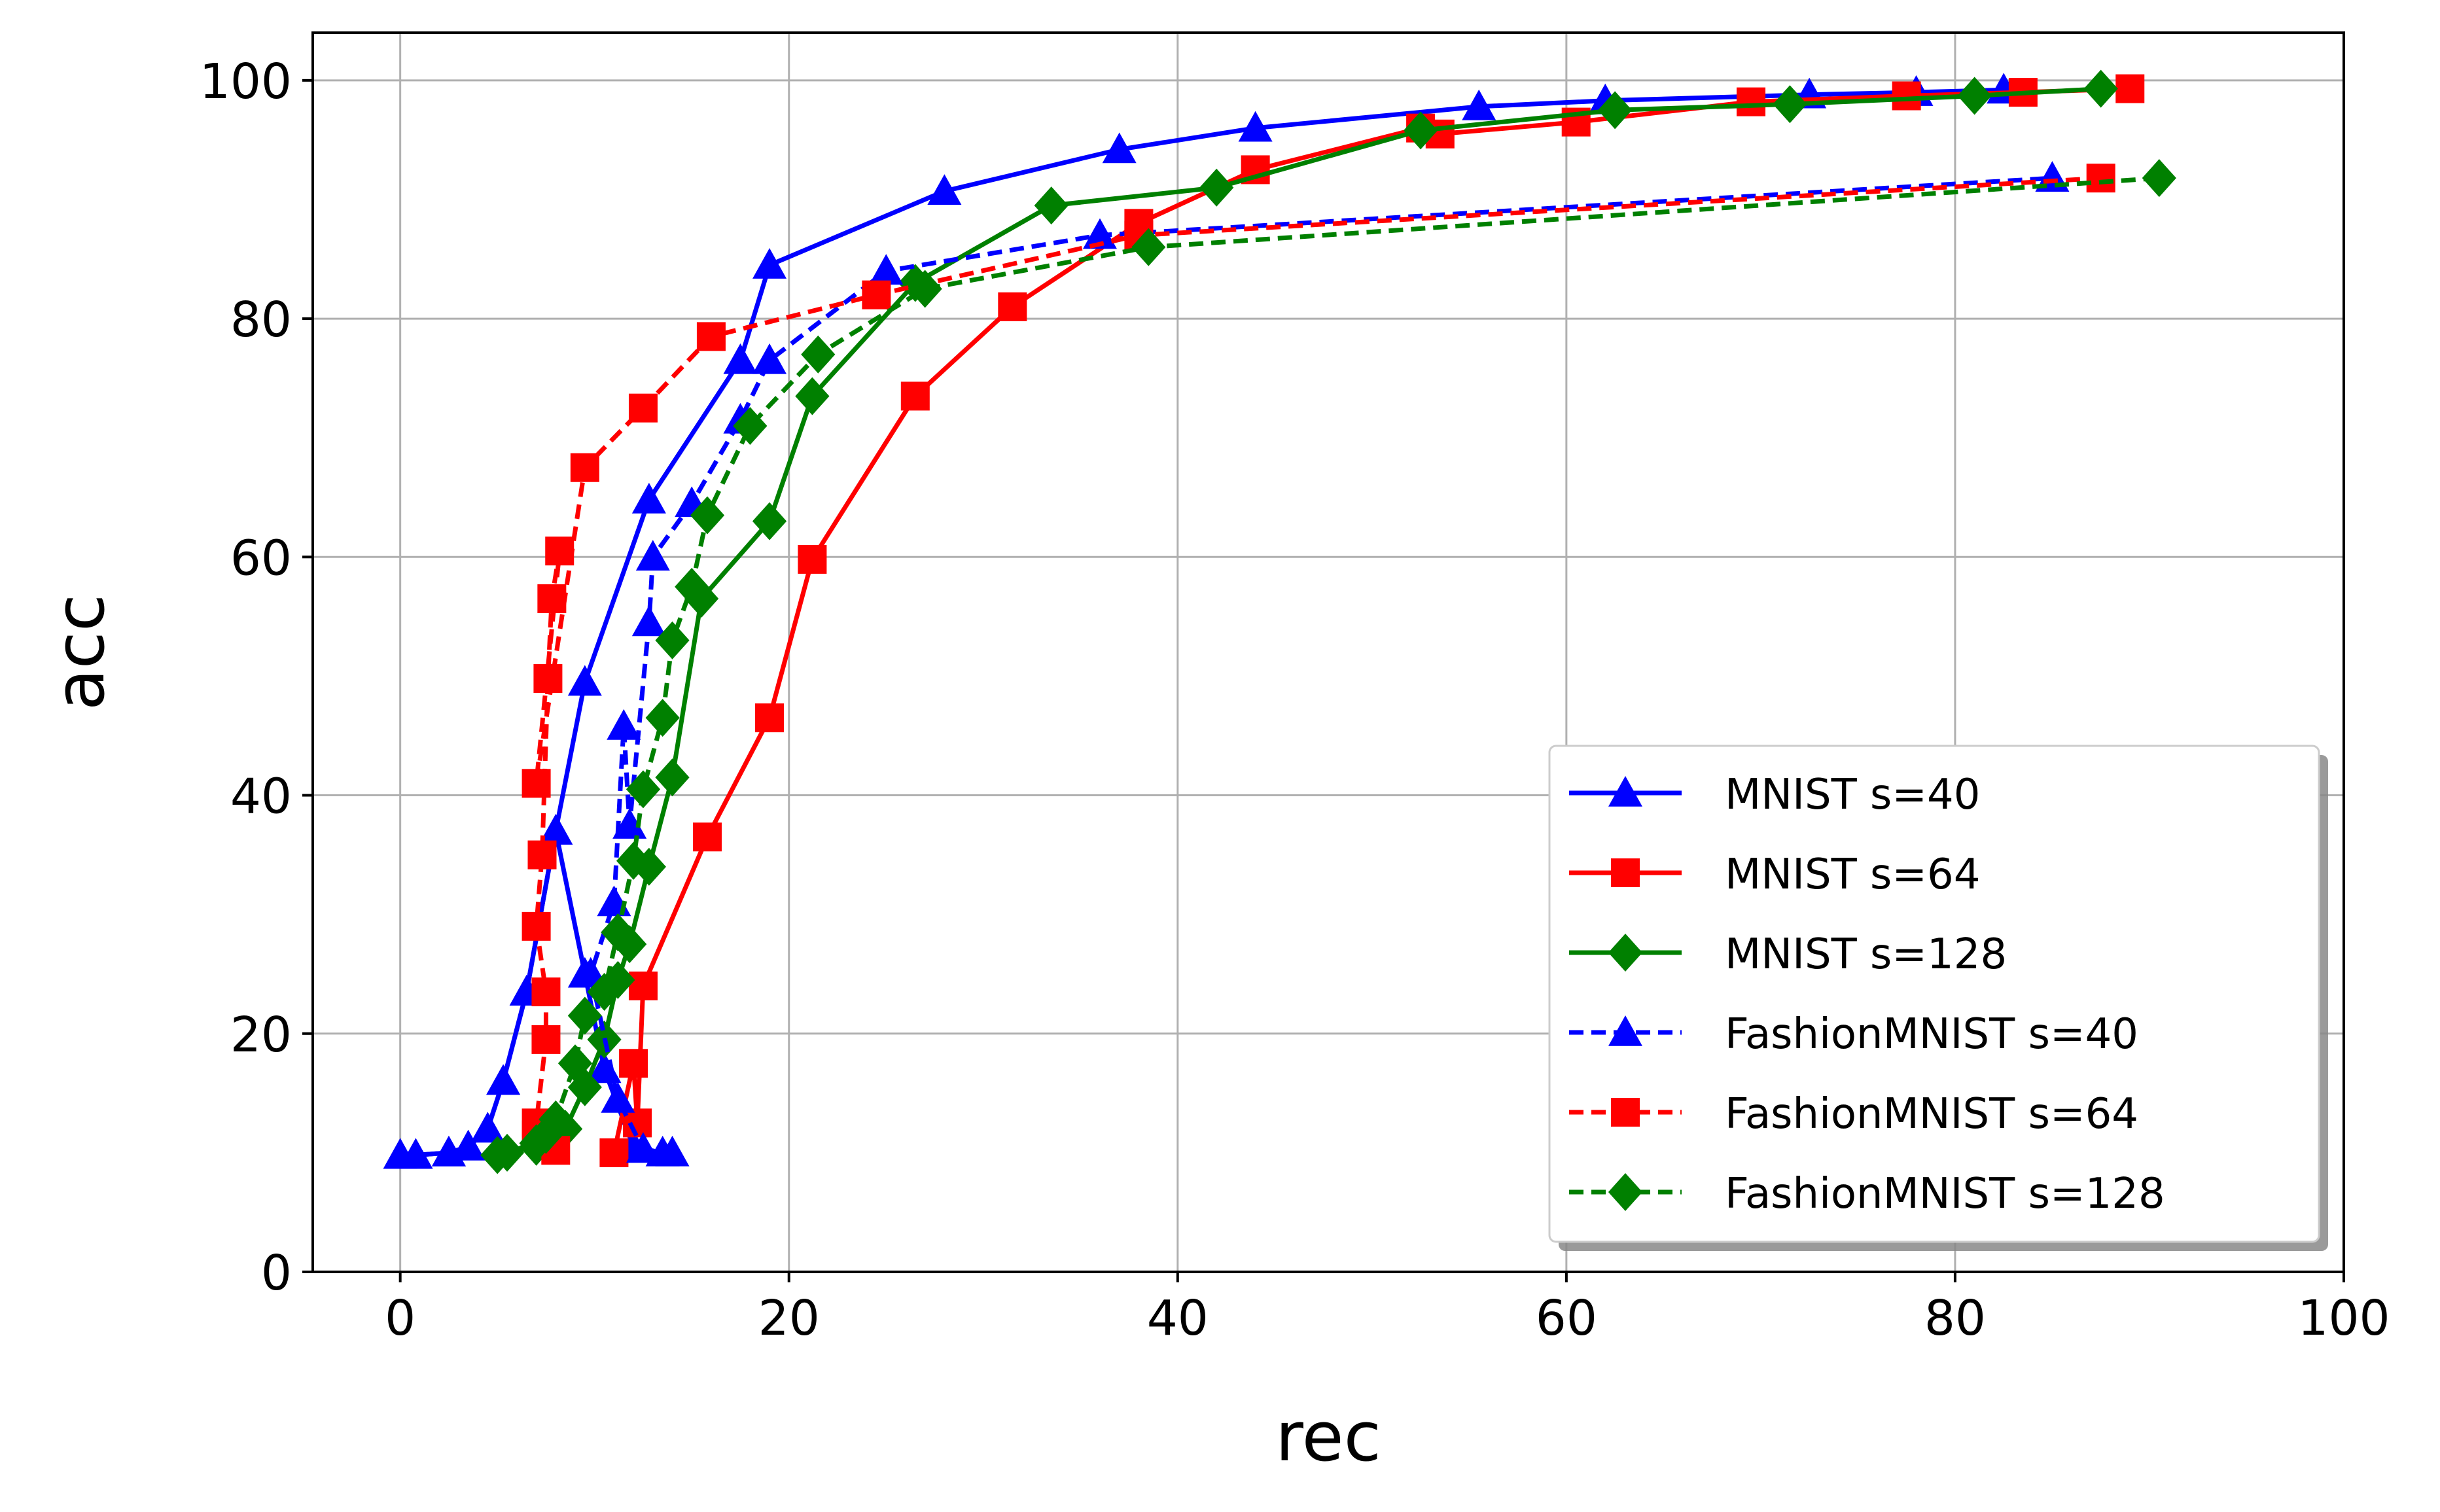 The width and height of the screenshot is (2440, 1512). What do you see at coordinates (261, 797) in the screenshot?
I see `y-tick-label: 40` at bounding box center [261, 797].